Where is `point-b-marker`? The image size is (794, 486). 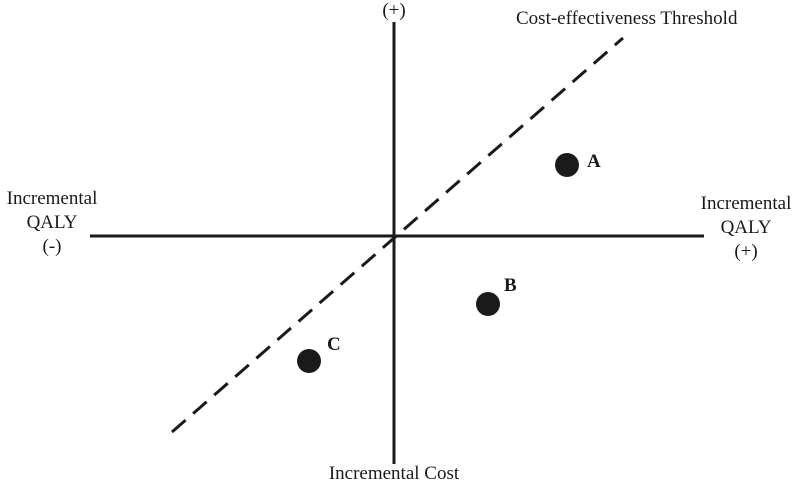 point-b-marker is located at coordinates (488, 304).